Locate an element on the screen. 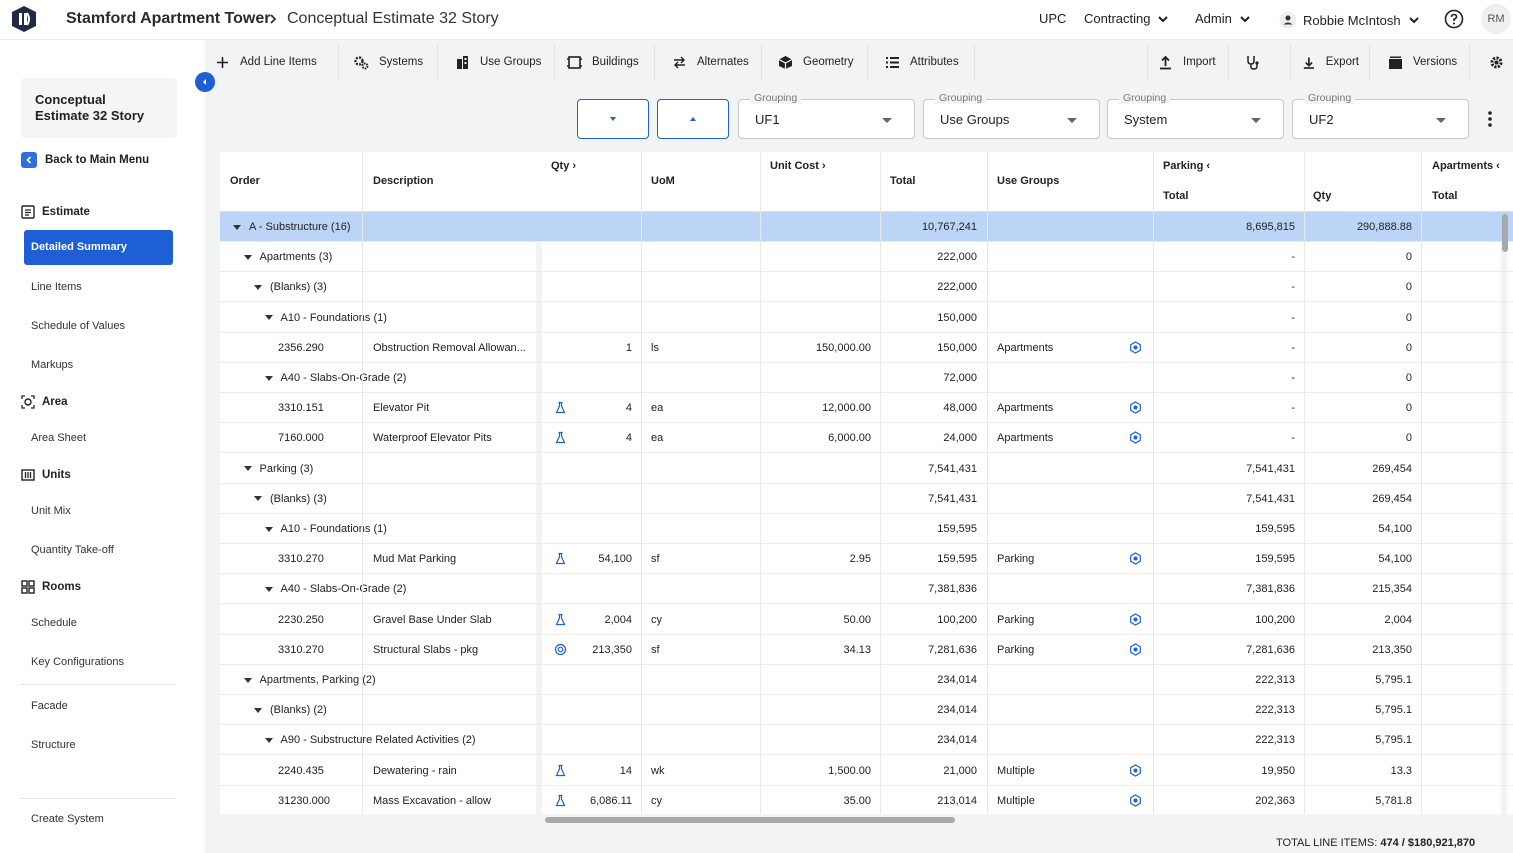  back-to-main-menu: Back to Main Menu is located at coordinates (85, 160).